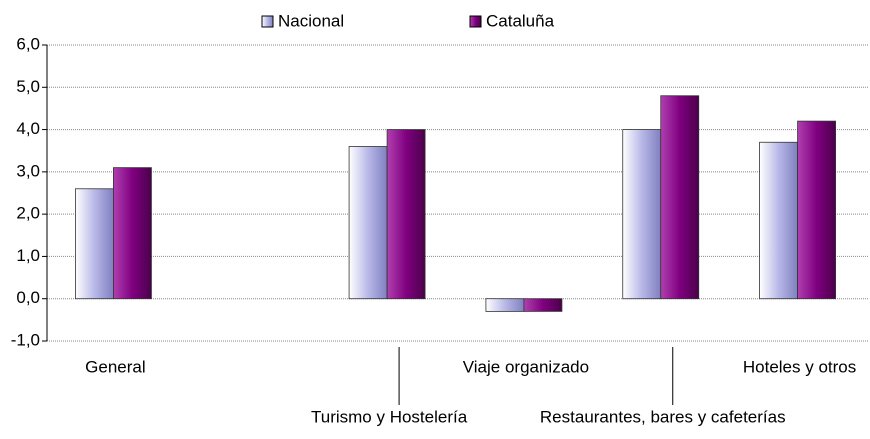 This screenshot has width=870, height=439. I want to click on x-tick-label: Turismo y Hostelería, so click(389, 416).